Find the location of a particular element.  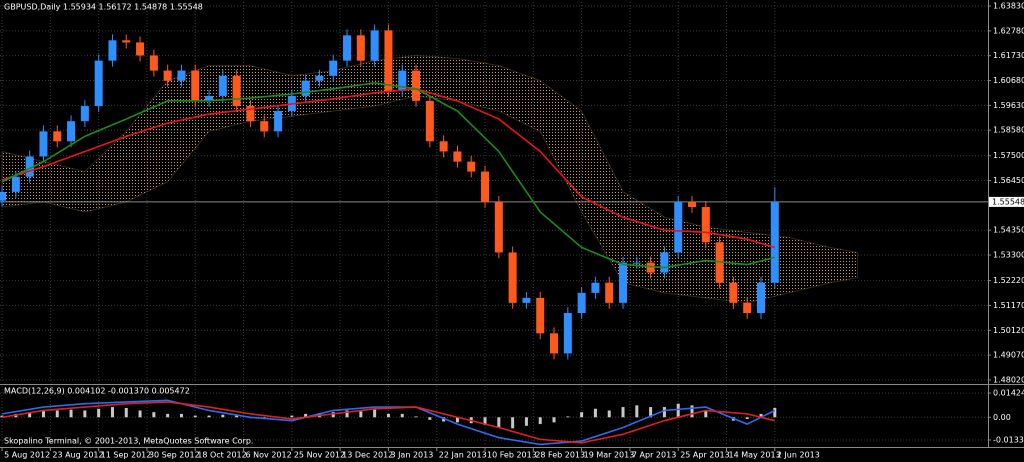

x-tick-label: 11 Sep 2012 is located at coordinates (126, 455).